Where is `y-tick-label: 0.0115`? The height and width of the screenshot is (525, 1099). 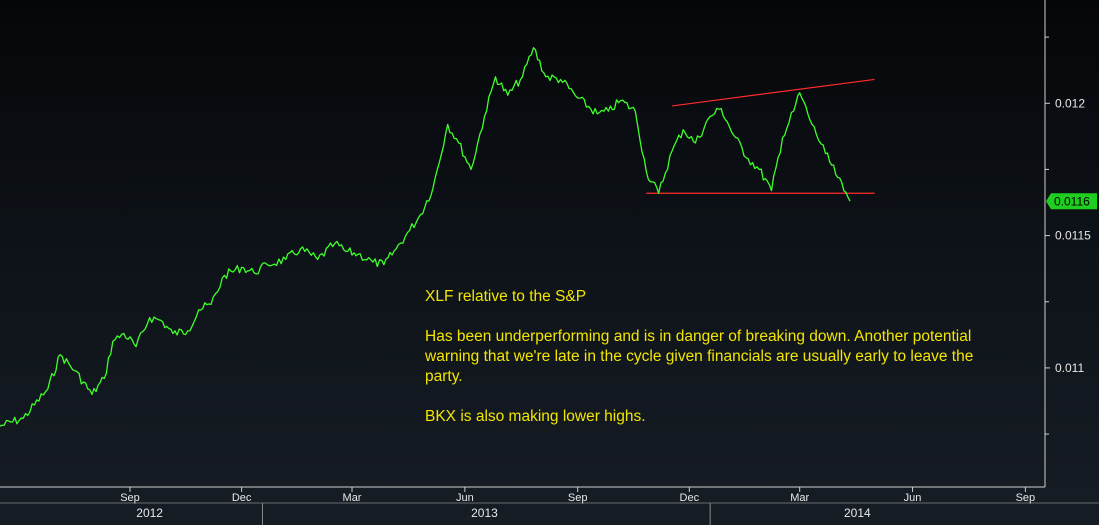 y-tick-label: 0.0115 is located at coordinates (1073, 236).